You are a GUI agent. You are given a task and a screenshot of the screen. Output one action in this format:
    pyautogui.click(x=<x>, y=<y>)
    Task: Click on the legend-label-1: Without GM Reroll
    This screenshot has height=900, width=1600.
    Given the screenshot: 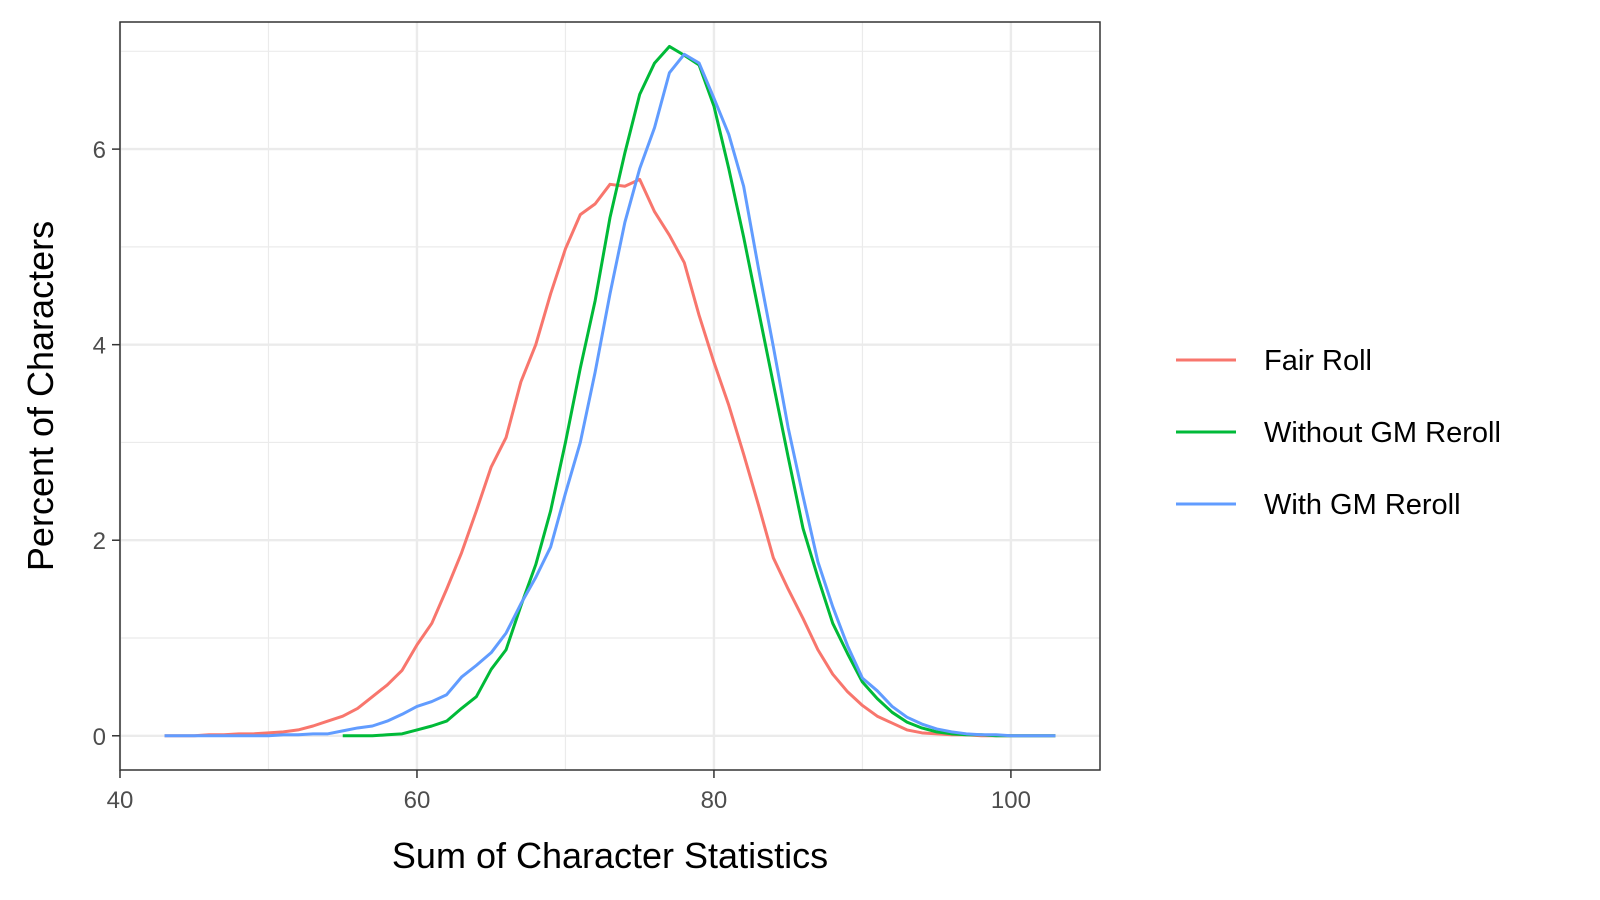 What is the action you would take?
    pyautogui.click(x=1382, y=433)
    